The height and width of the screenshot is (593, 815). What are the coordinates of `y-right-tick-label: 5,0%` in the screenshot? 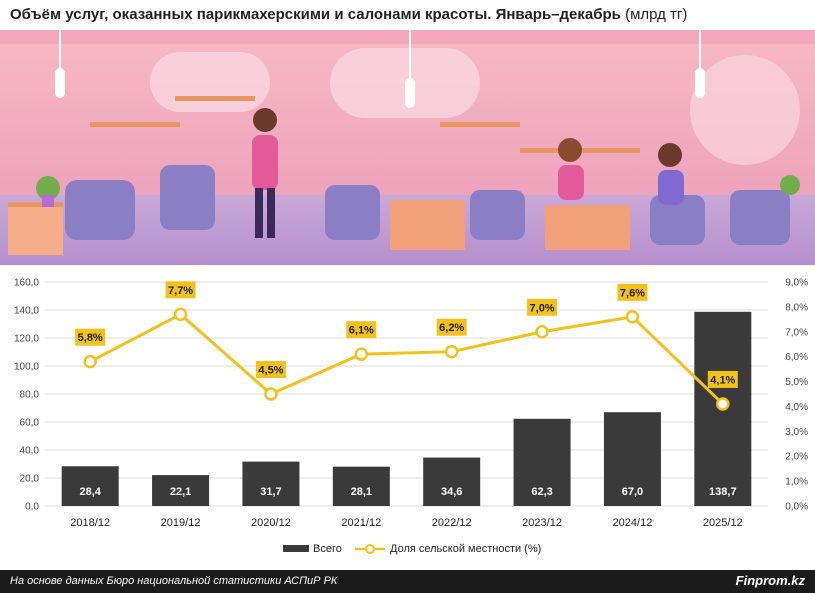 It's located at (796, 382).